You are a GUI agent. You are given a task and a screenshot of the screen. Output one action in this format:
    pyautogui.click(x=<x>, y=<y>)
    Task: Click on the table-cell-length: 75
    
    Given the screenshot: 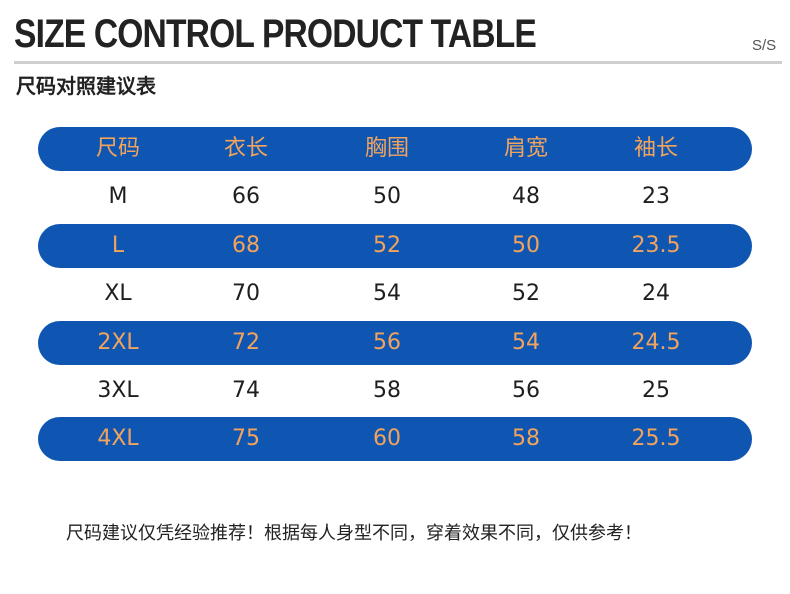 What is the action you would take?
    pyautogui.click(x=246, y=438)
    